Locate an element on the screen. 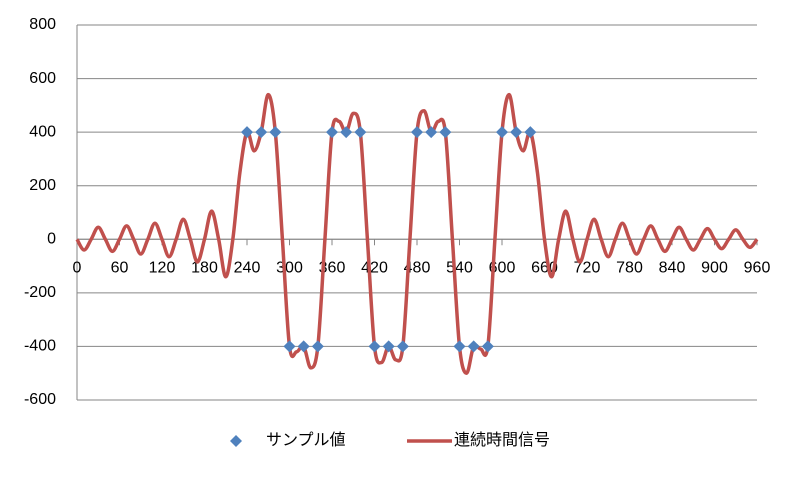 This screenshot has width=800, height=482. y-tick-label: 600 is located at coordinates (42, 78).